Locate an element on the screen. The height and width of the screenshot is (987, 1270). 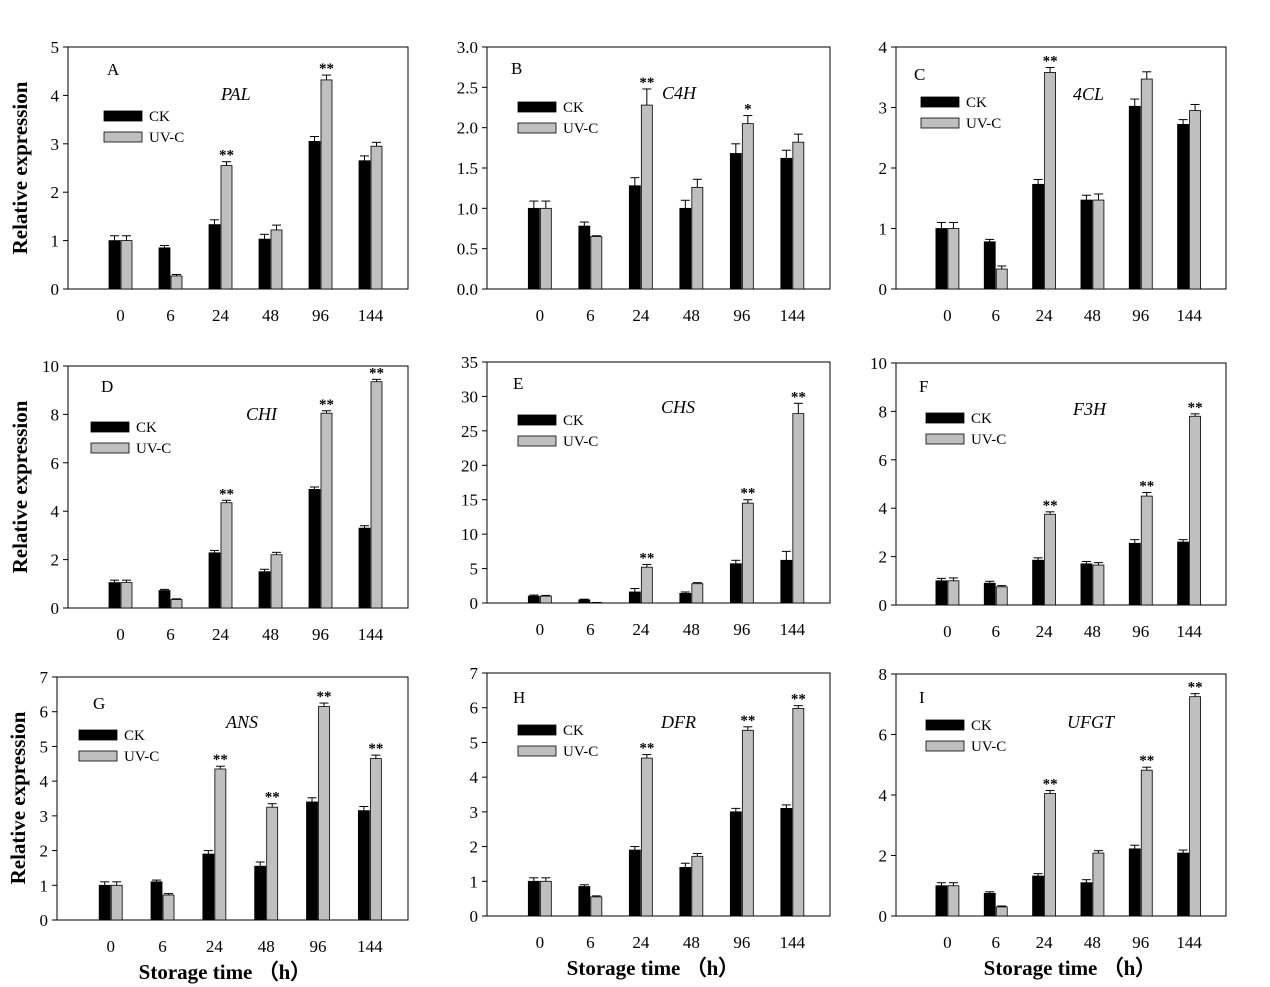
panel-a: 0 1 2 3 4 5 0 6 ** 24 48 ** 96 144 A PAL CK UV-C is located at coordinates (230, 181).